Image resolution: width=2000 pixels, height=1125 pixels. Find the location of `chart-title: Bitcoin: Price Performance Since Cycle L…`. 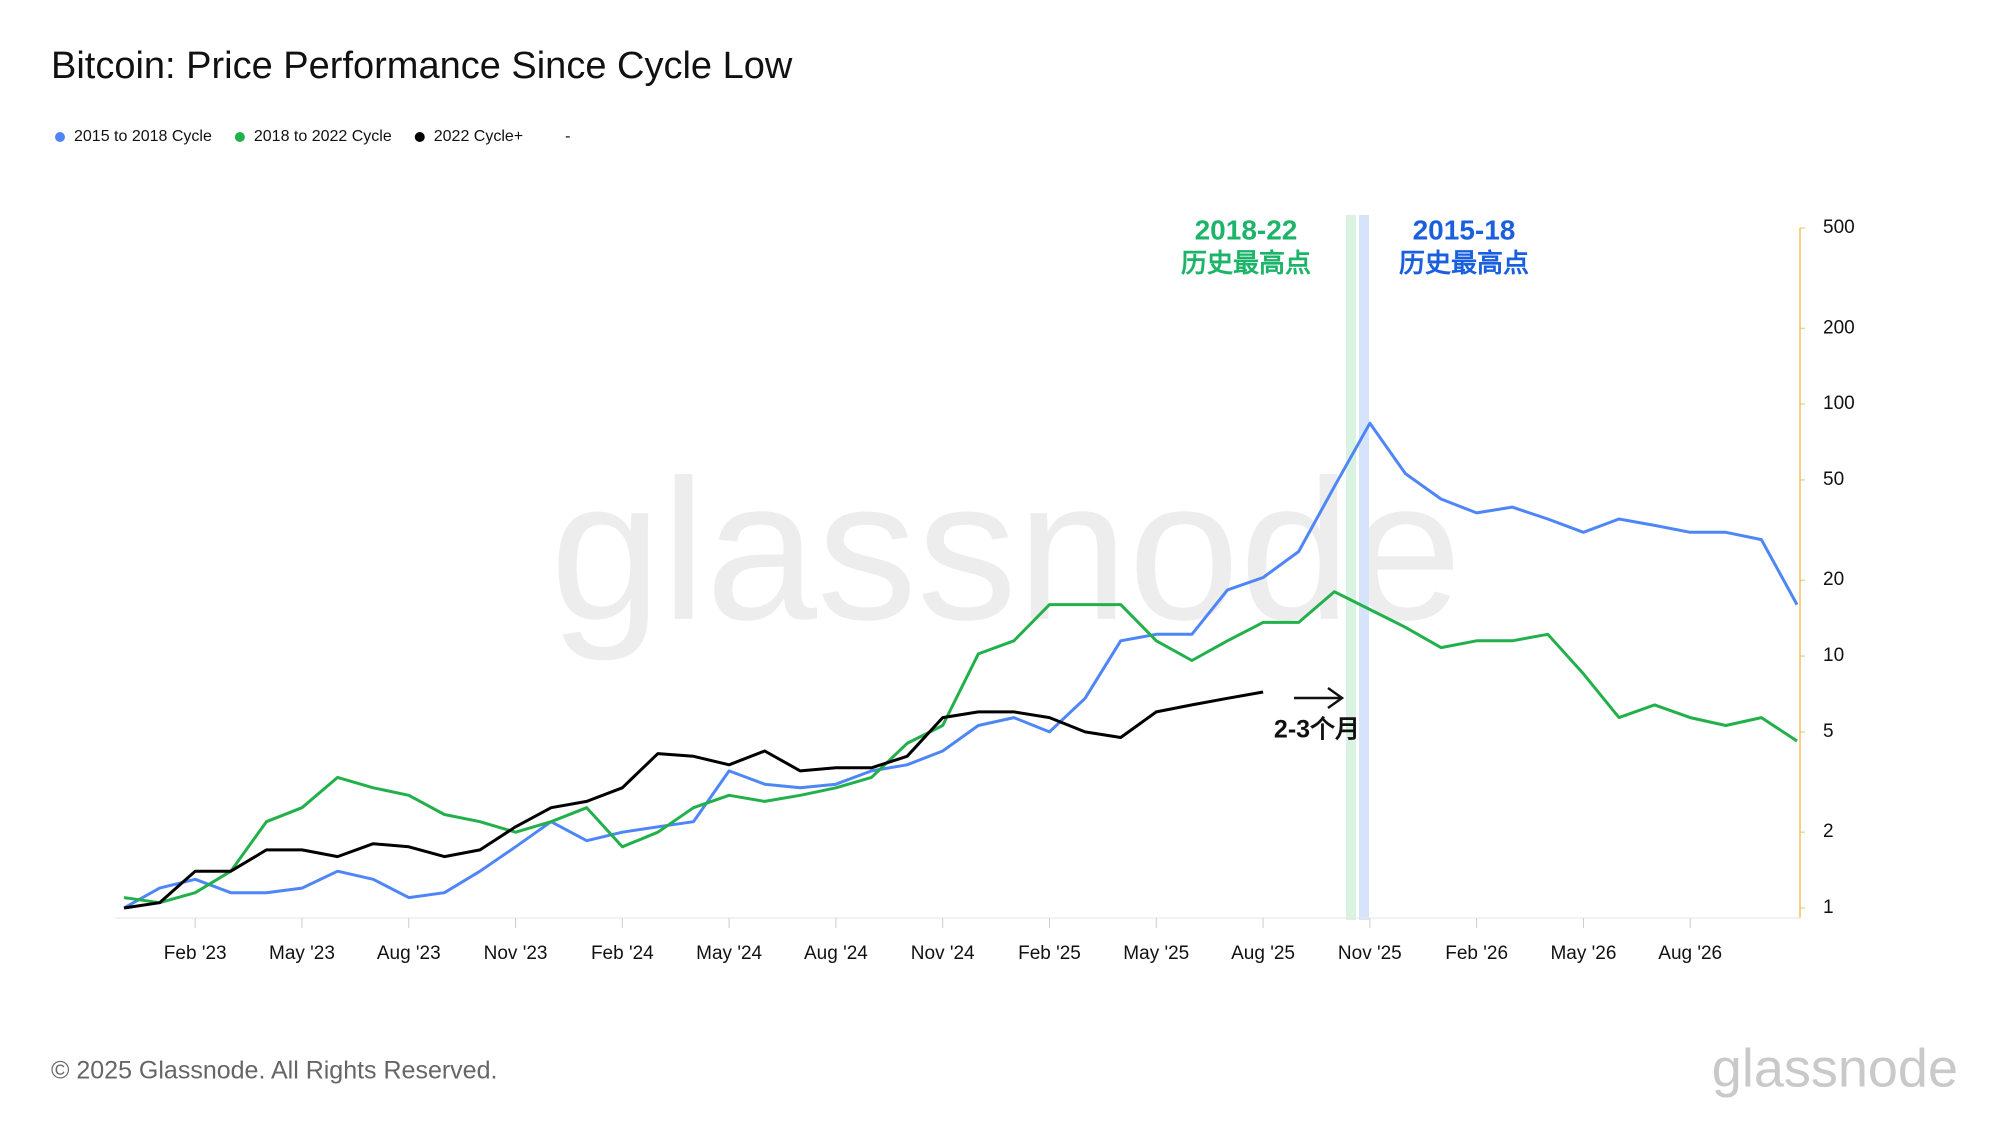

chart-title: Bitcoin: Price Performance Since Cycle L… is located at coordinates (422, 66).